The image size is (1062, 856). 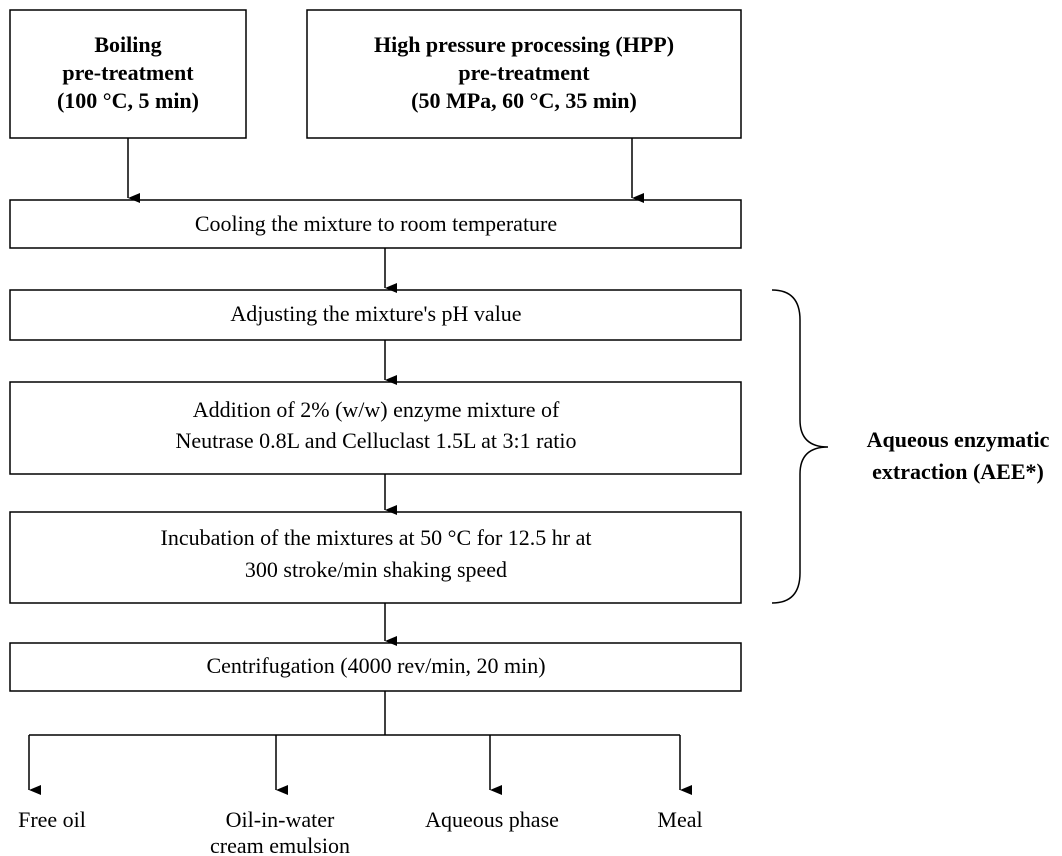 I want to click on node-text: Boiling, so click(x=127, y=44).